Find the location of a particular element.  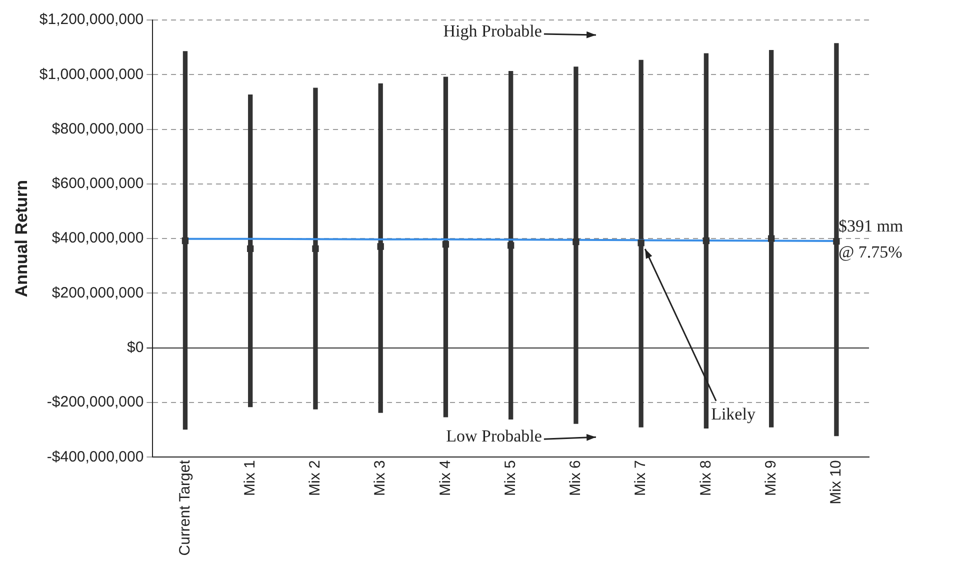

x-tick-label: Mix 9 is located at coordinates (771, 478).